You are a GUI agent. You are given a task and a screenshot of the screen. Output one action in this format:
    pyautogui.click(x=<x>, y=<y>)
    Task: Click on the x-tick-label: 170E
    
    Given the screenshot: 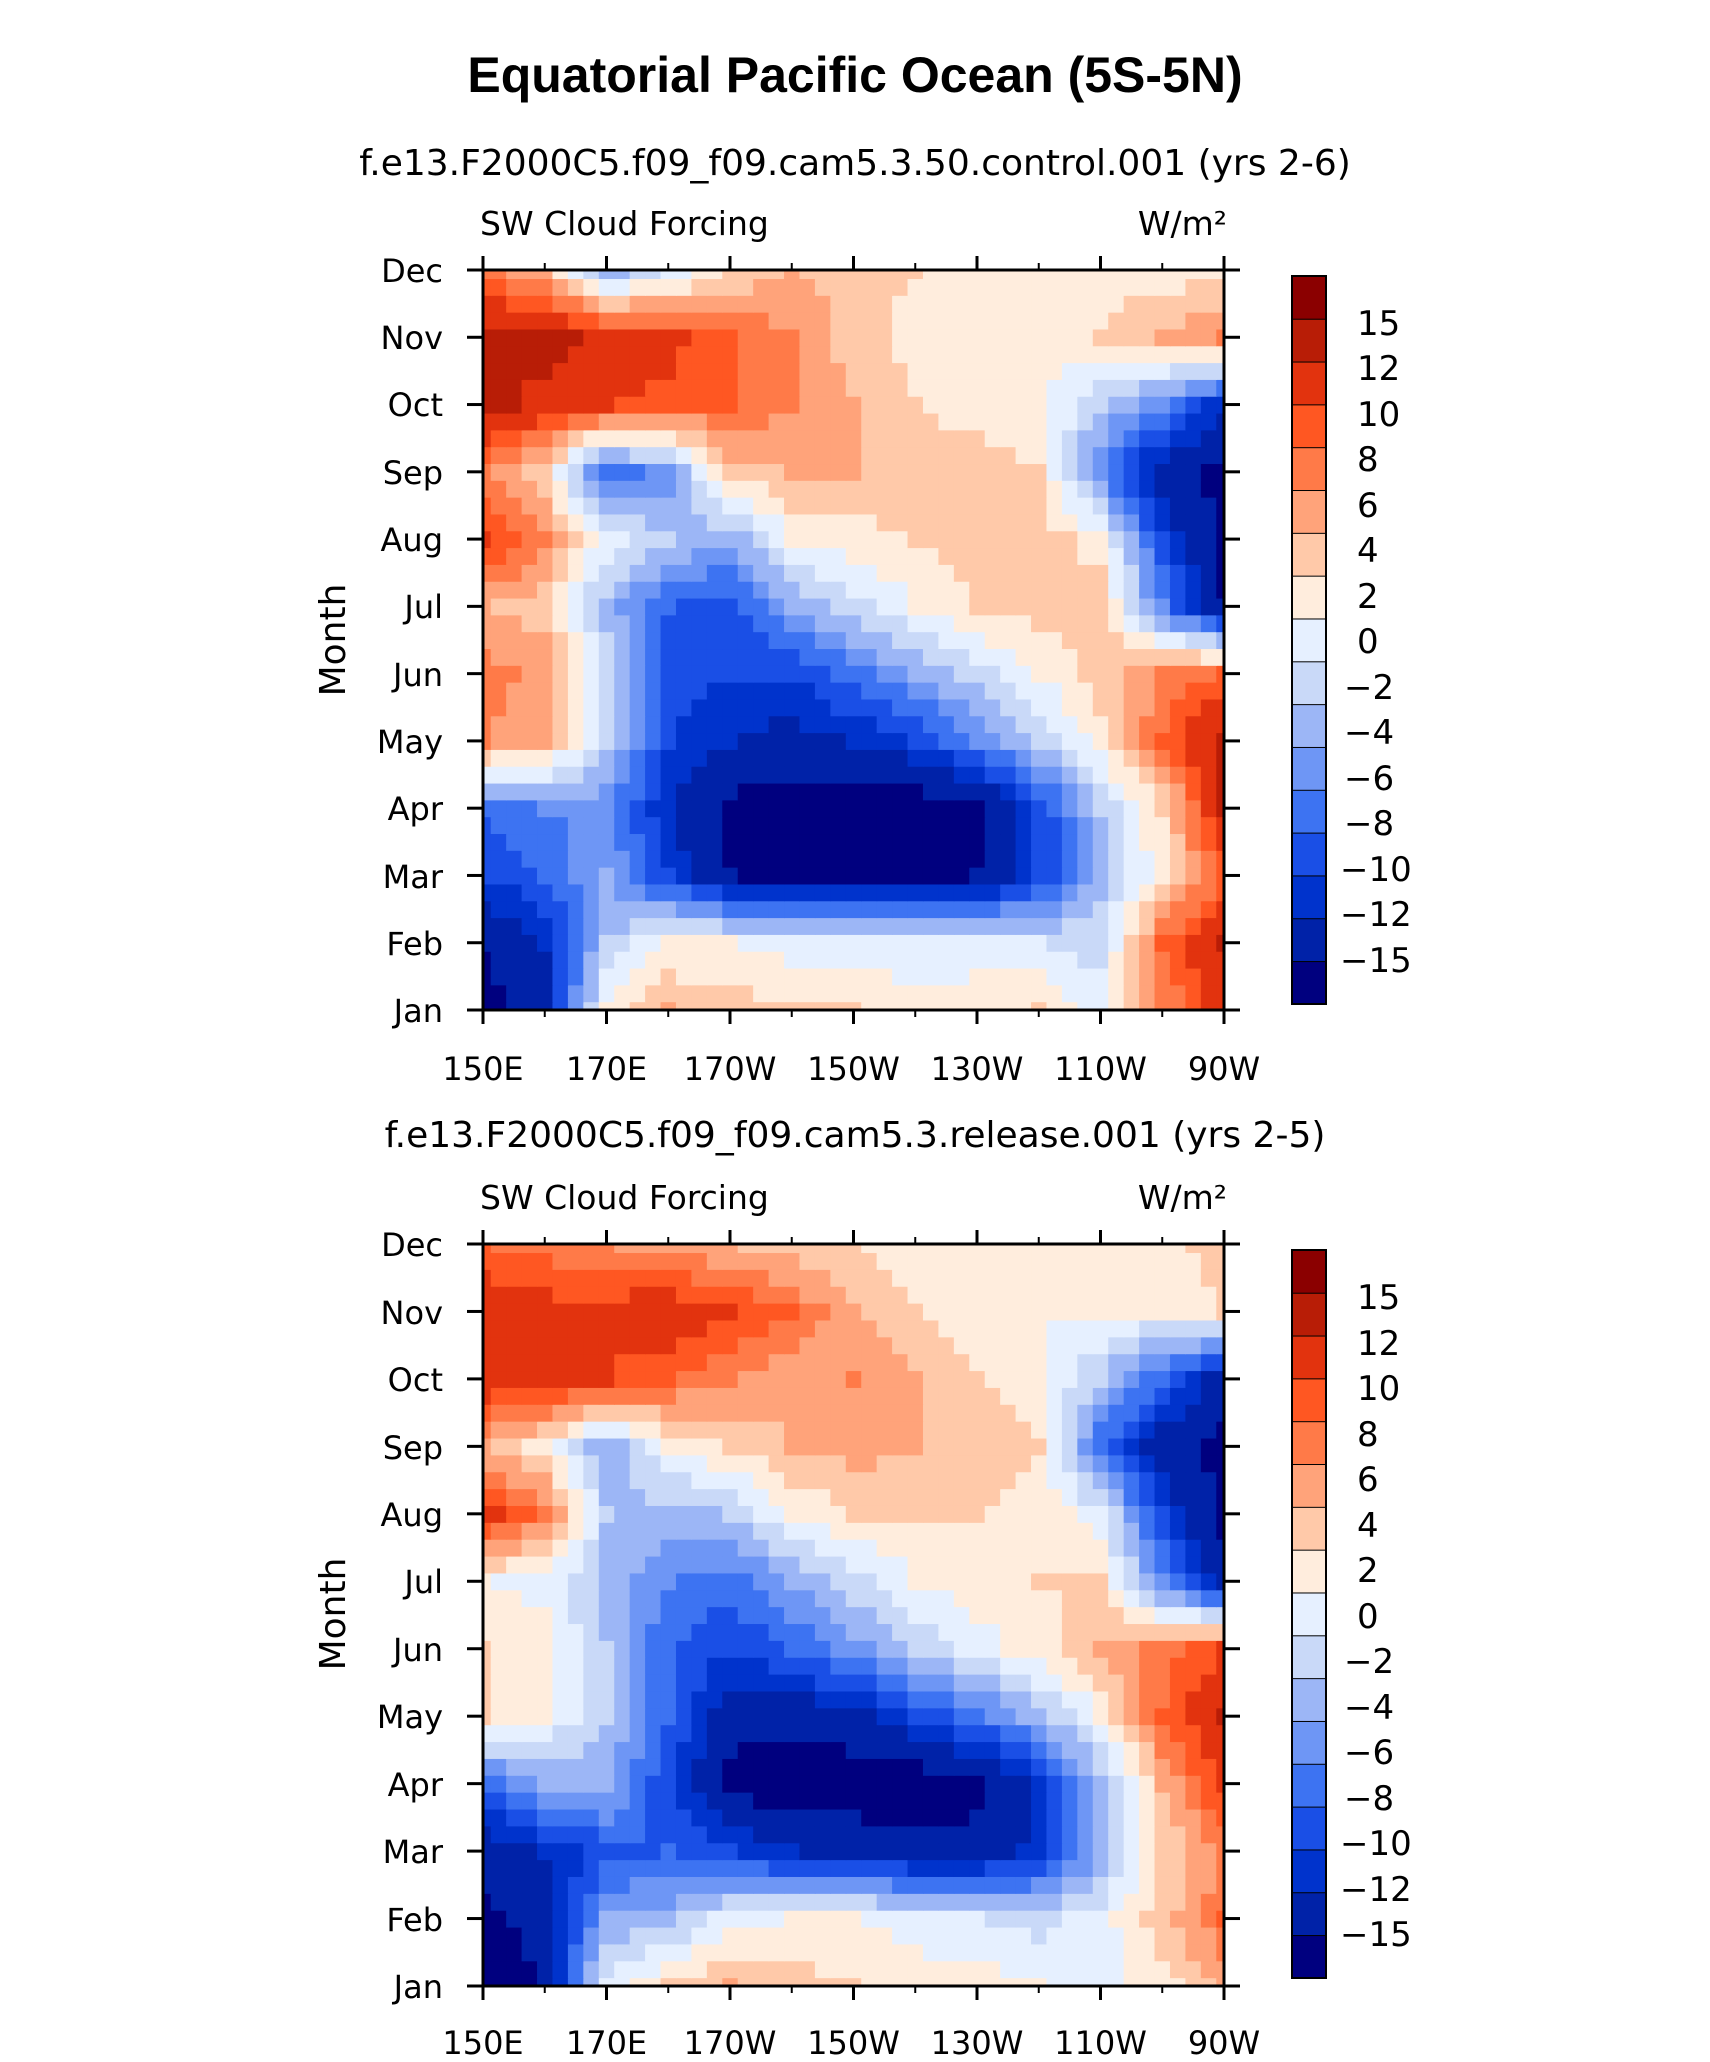 What is the action you would take?
    pyautogui.click(x=606, y=1069)
    